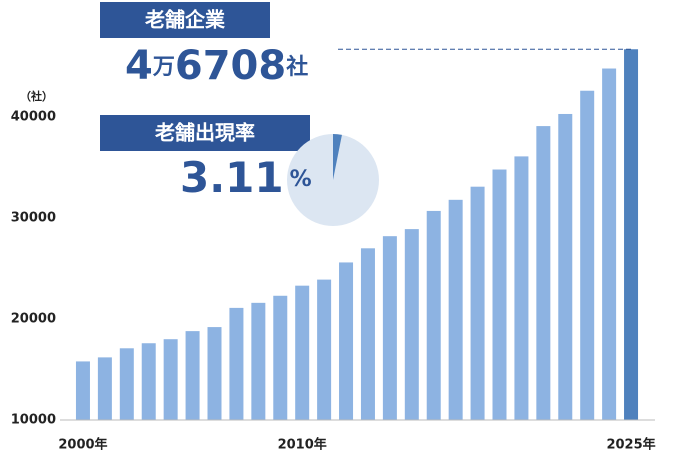  I want to click on y-tick-label: 10000, so click(33, 420).